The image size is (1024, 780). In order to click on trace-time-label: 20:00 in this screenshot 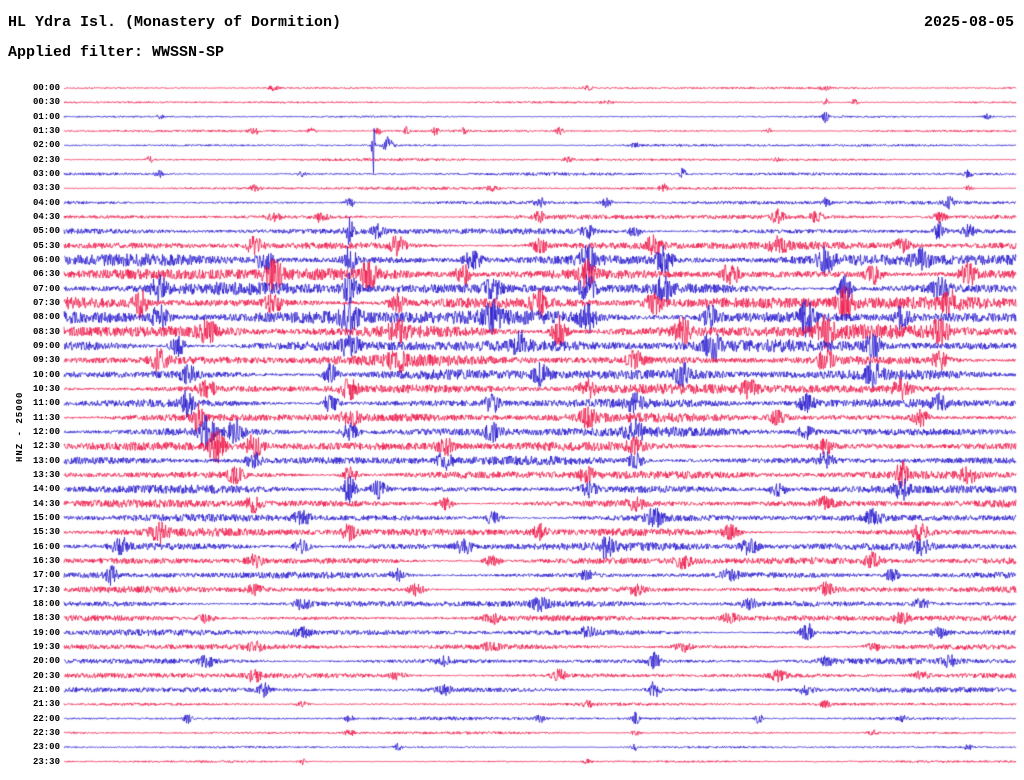, I will do `click(46, 661)`.